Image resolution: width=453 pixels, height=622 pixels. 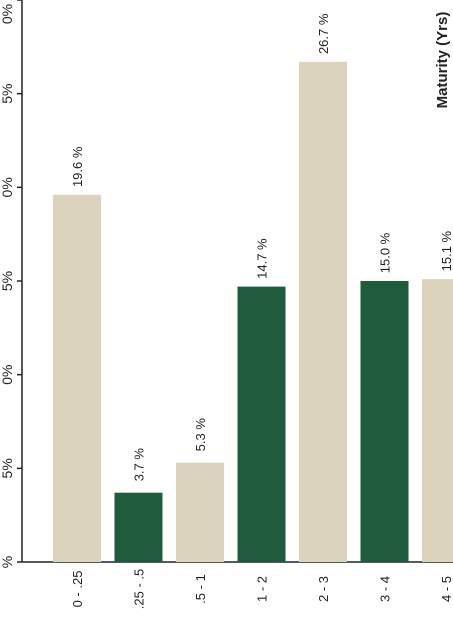 What do you see at coordinates (200, 589) in the screenshot?
I see `category-label: .5 - 1` at bounding box center [200, 589].